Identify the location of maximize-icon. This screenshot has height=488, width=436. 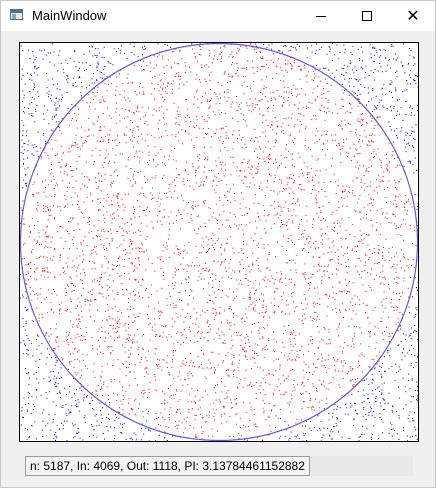
(367, 16).